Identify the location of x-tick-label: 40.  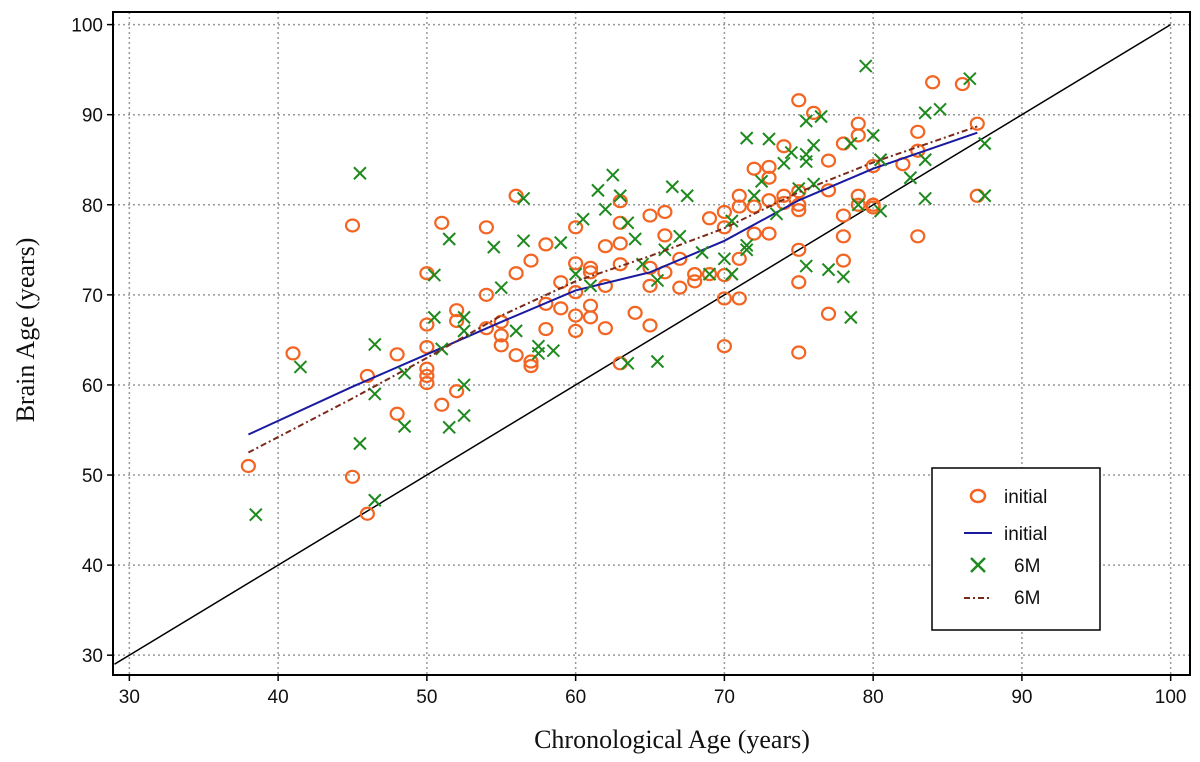
(278, 697).